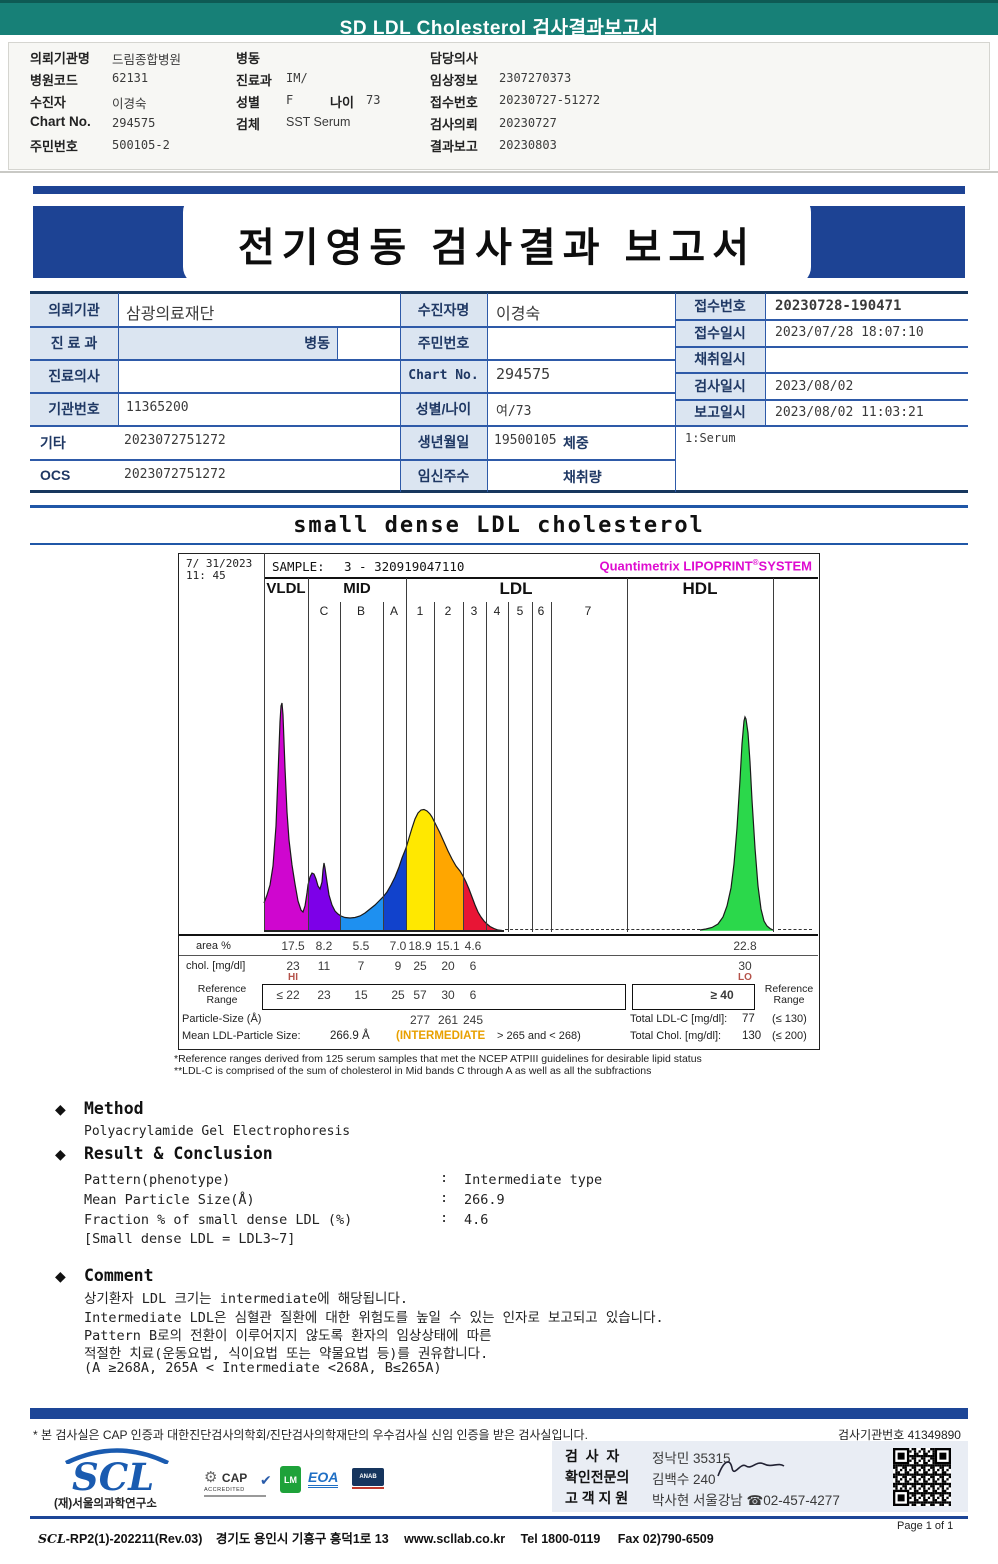 This screenshot has width=998, height=1564. I want to click on reference-box-hdl, so click(693, 997).